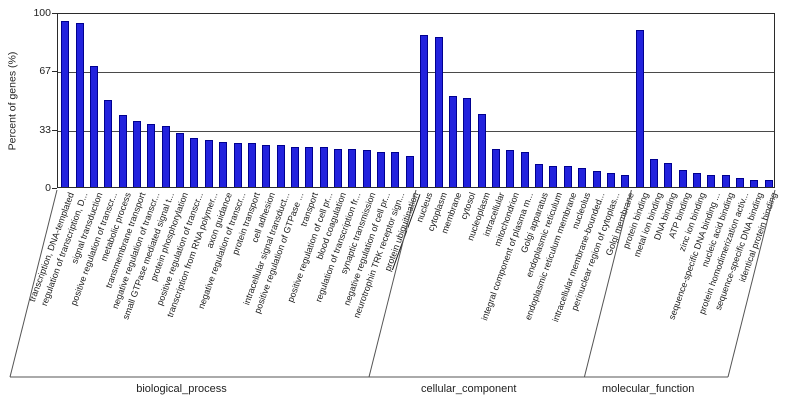  Describe the element at coordinates (338, 167) in the screenshot. I see `bar-blood-coagulation` at that location.